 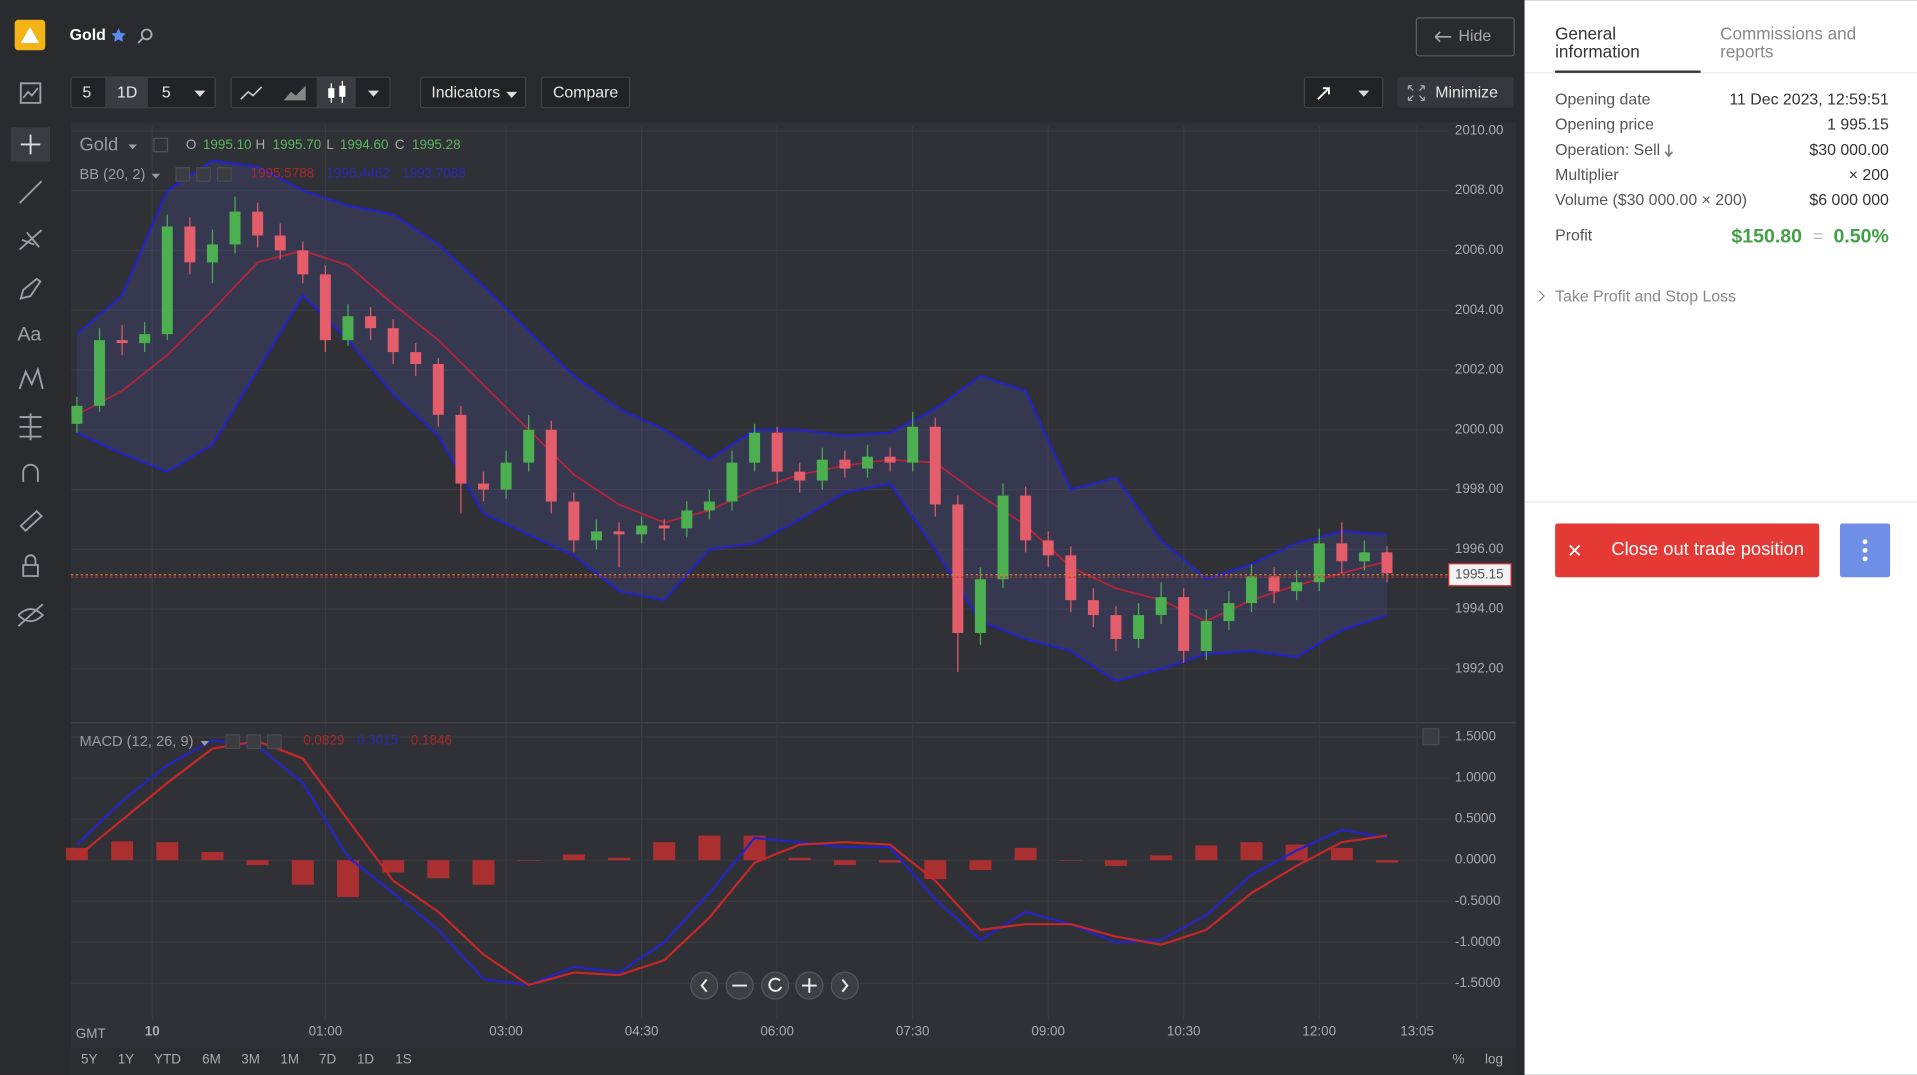 What do you see at coordinates (336, 92) in the screenshot?
I see `candle-type-button` at bounding box center [336, 92].